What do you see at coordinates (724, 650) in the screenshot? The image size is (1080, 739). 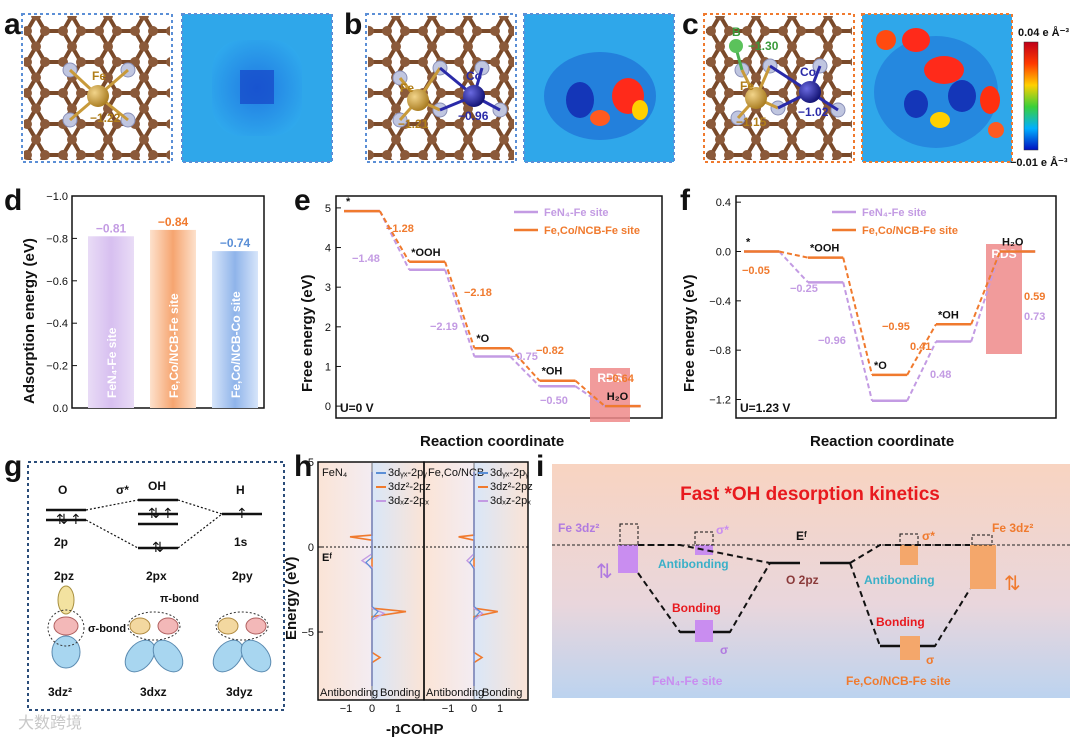 I see `i-left-sigma: σ` at bounding box center [724, 650].